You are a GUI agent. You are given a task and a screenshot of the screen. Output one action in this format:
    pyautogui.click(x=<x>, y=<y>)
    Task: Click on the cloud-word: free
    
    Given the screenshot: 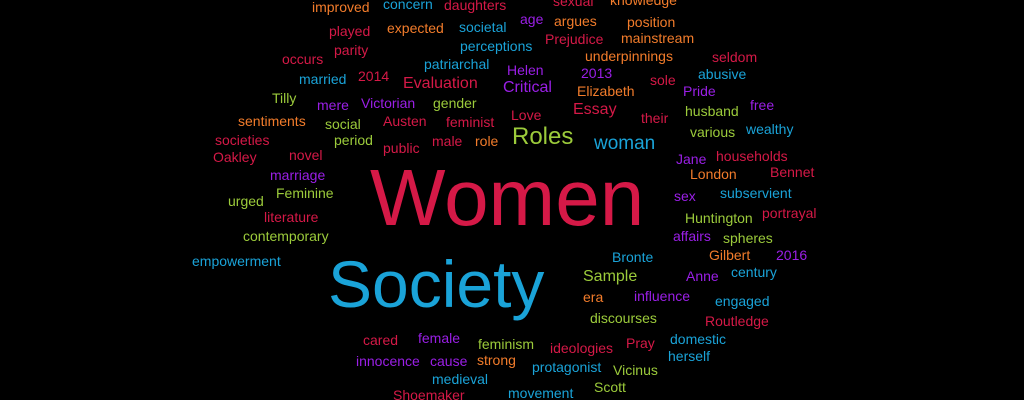 What is the action you would take?
    pyautogui.click(x=762, y=105)
    